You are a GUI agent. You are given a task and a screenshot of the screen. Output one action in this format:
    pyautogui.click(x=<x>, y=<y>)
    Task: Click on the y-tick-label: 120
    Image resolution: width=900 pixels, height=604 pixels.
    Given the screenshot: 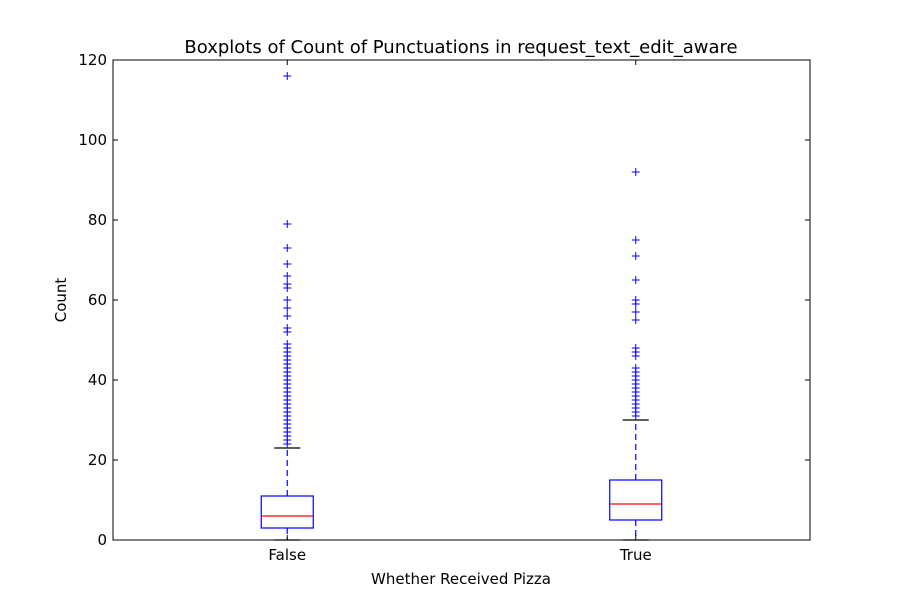 What is the action you would take?
    pyautogui.click(x=92, y=60)
    